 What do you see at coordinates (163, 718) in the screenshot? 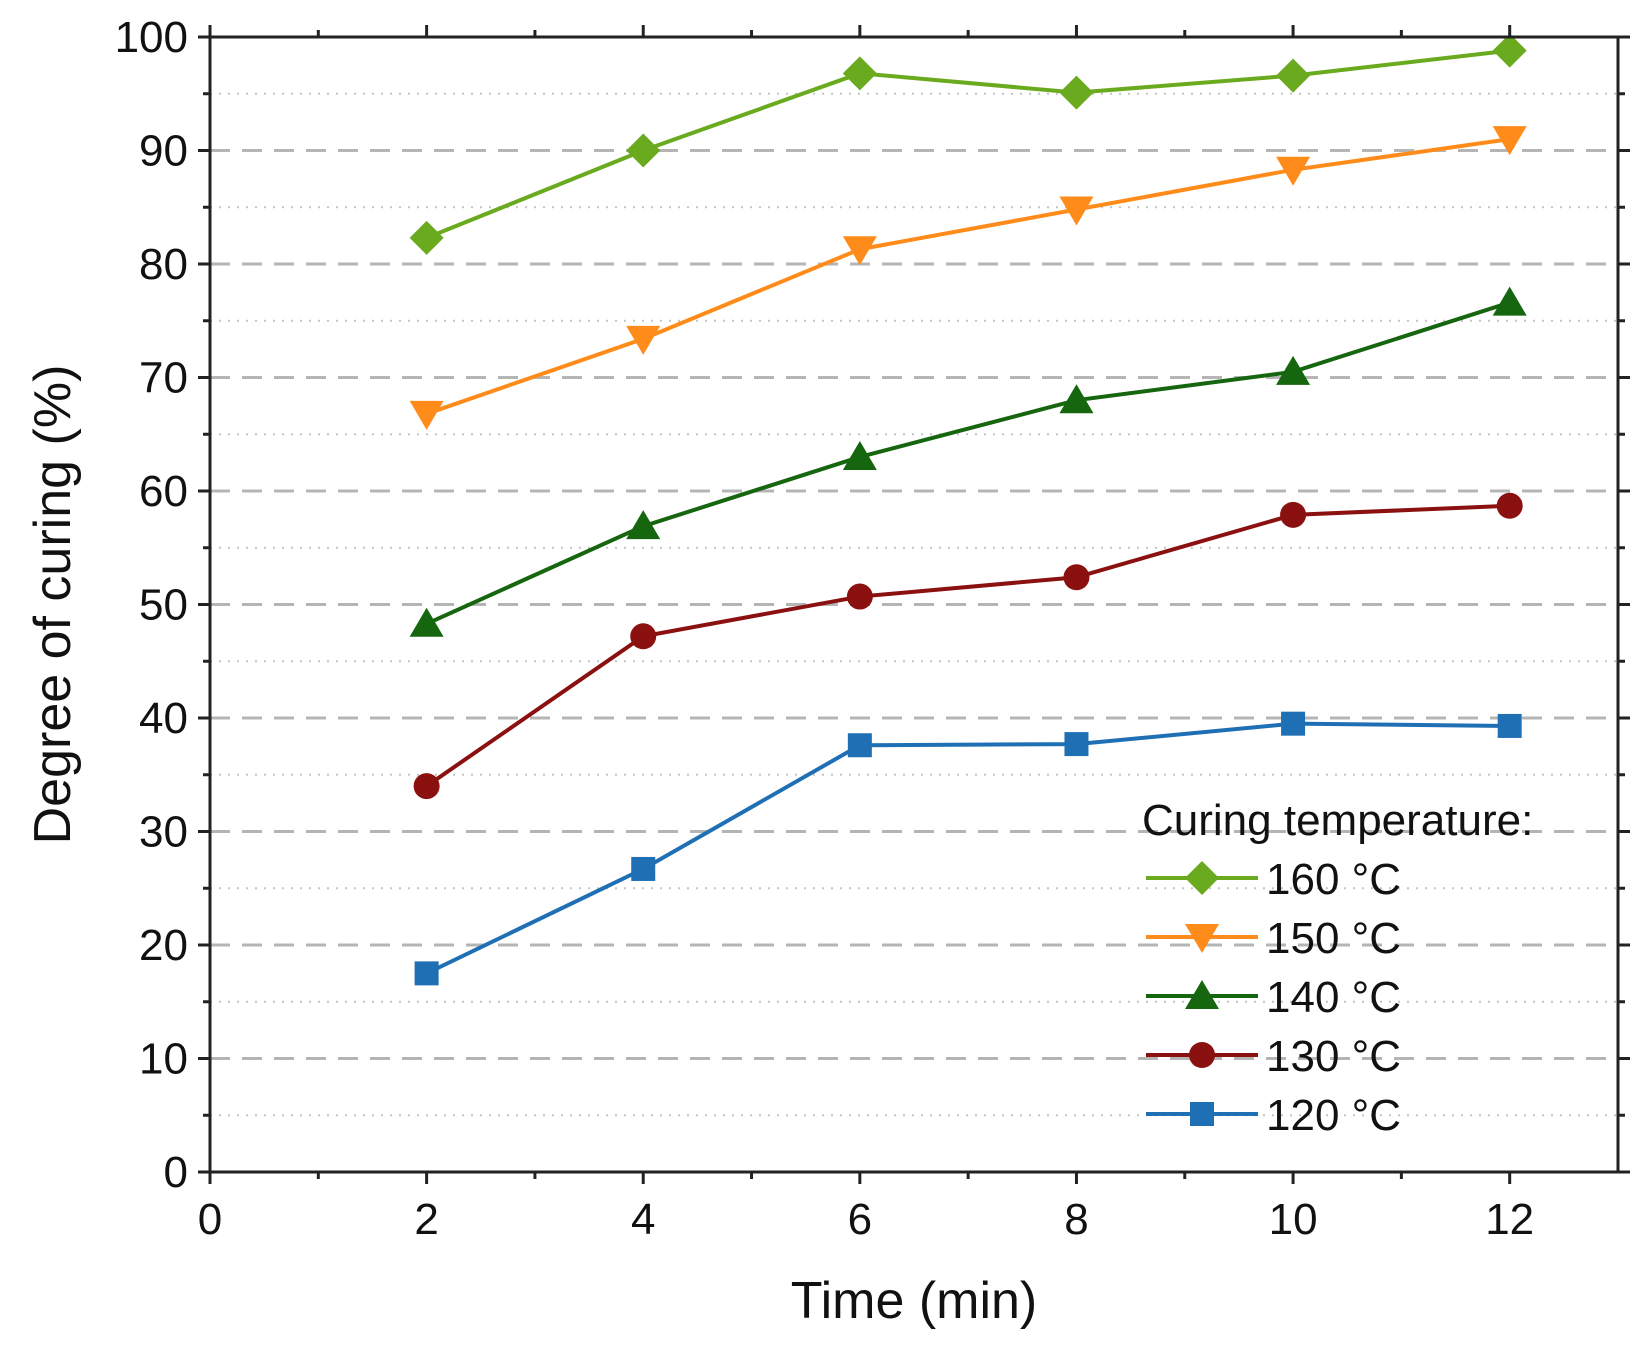
I see `y-tick-label: 40` at bounding box center [163, 718].